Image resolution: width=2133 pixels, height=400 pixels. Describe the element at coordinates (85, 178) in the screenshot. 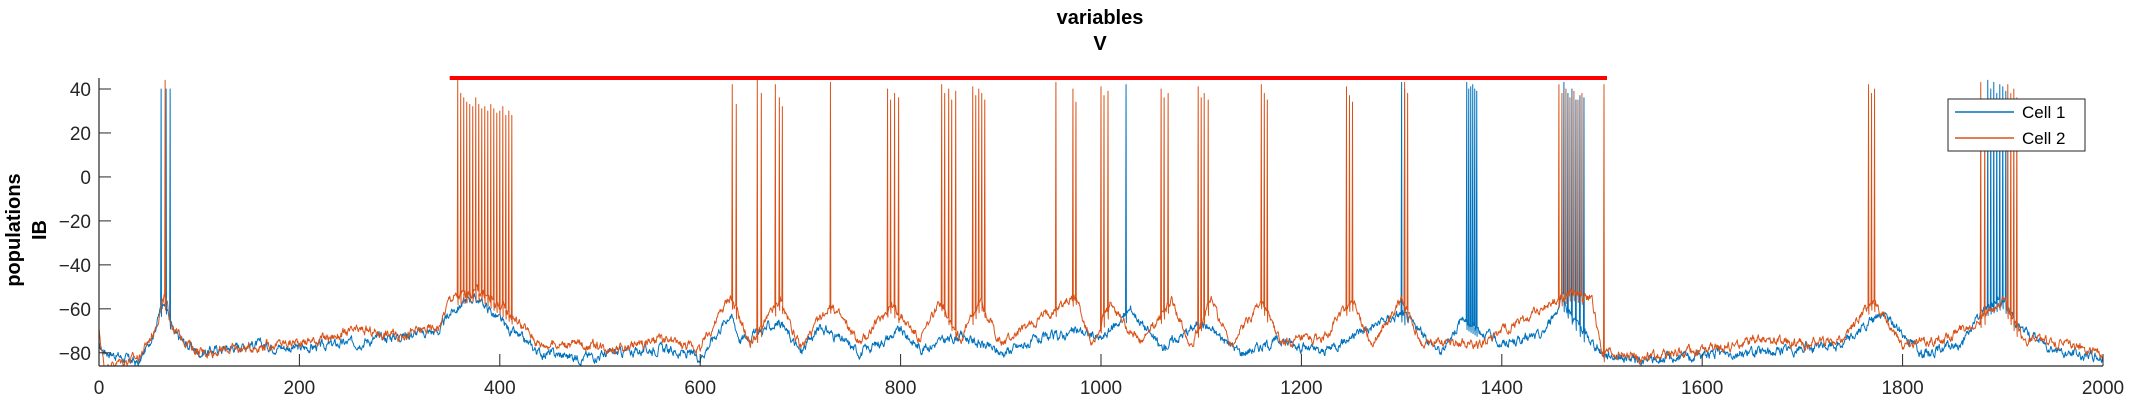

I see `y-tick-label: 0` at that location.